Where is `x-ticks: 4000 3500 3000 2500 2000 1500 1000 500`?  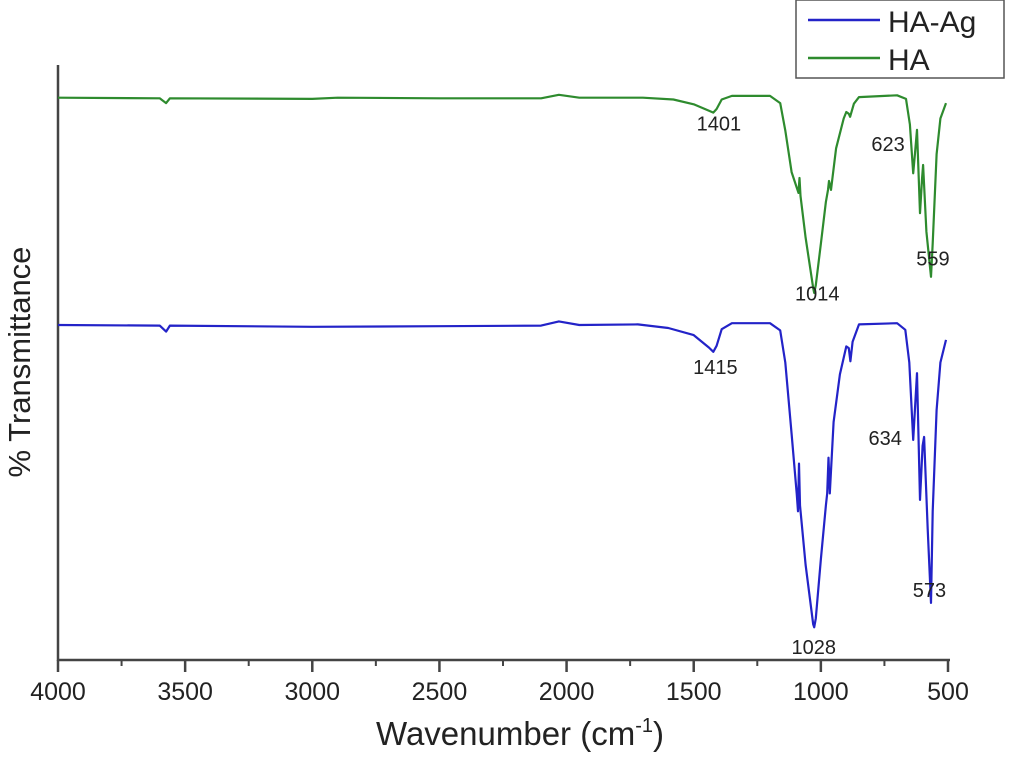
x-ticks: 4000 3500 3000 2500 2000 1500 1000 500 is located at coordinates (499, 683).